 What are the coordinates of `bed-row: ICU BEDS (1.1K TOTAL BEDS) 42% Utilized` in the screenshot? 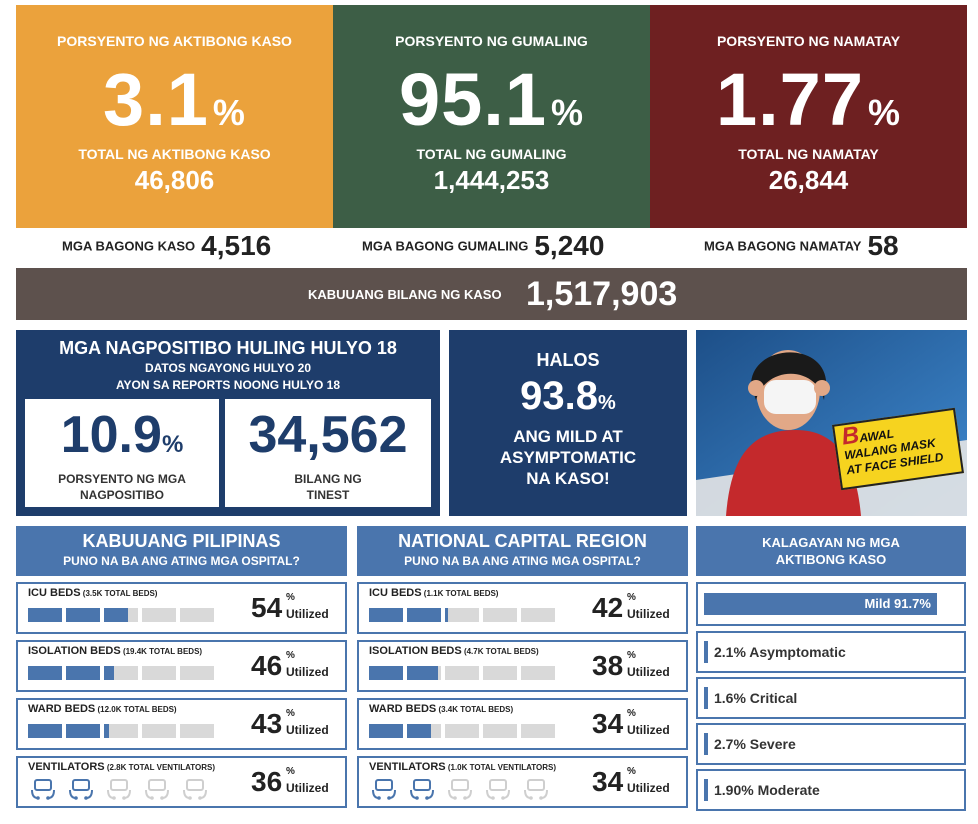 It's located at (522, 608).